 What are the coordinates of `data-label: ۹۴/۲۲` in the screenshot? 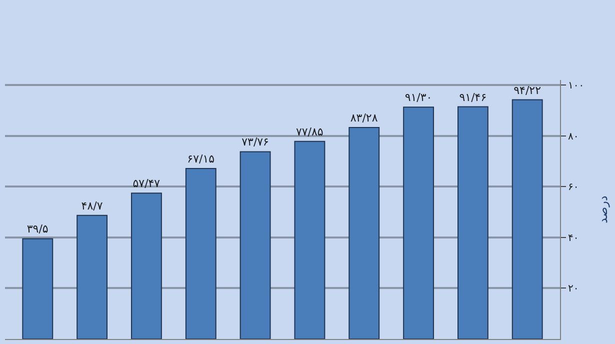 It's located at (528, 90).